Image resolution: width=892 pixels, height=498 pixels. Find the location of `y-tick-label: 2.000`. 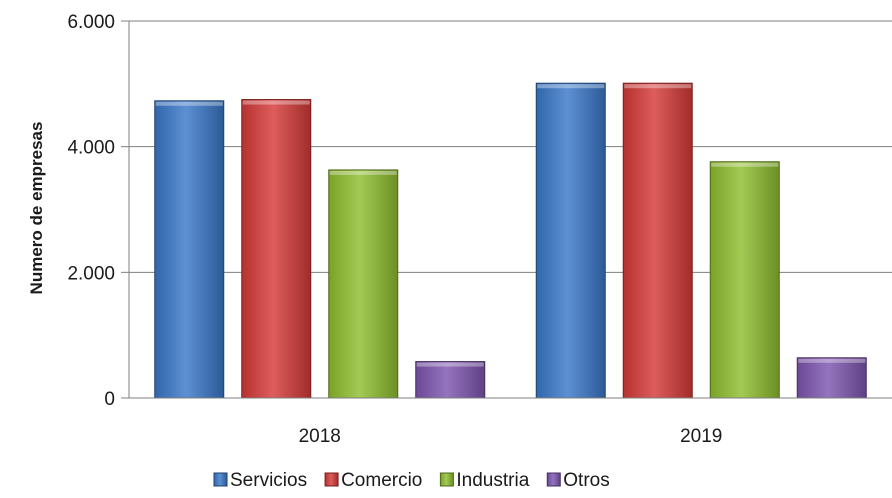

y-tick-label: 2.000 is located at coordinates (91, 273).